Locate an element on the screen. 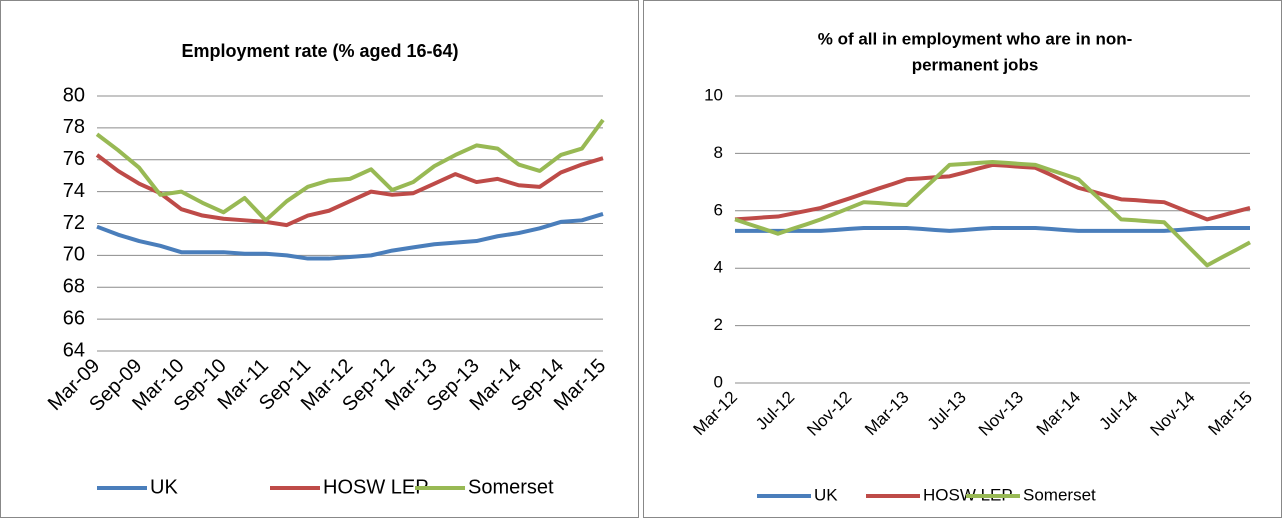  y-tick-label: 10 is located at coordinates (713, 94).